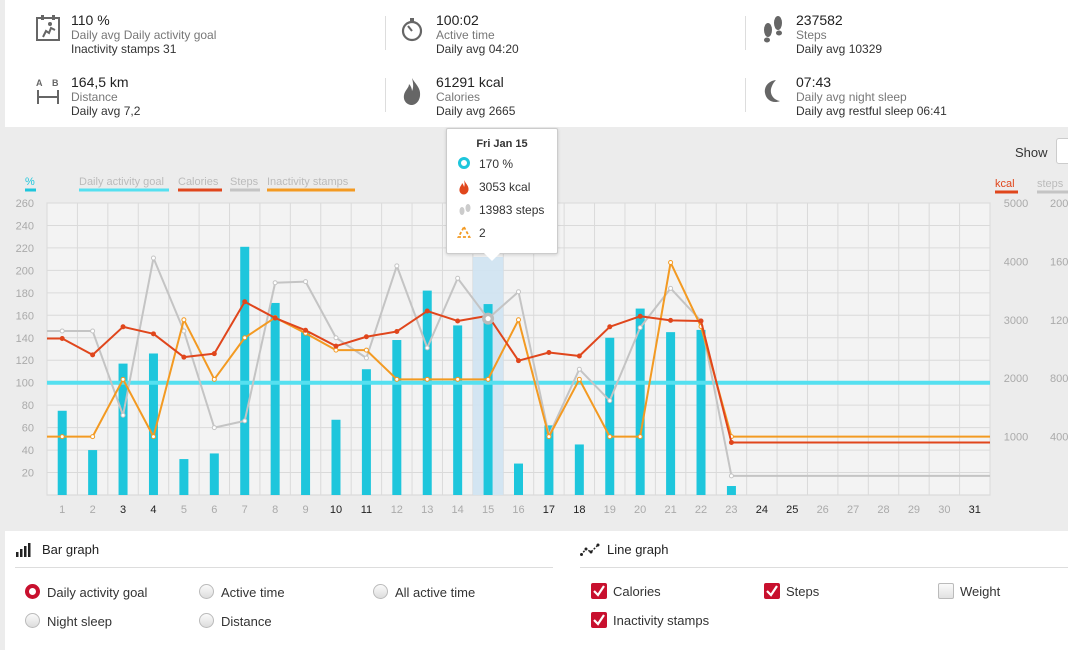 This screenshot has height=650, width=1068. What do you see at coordinates (512, 210) in the screenshot?
I see `tooltip-steps: 13983 steps` at bounding box center [512, 210].